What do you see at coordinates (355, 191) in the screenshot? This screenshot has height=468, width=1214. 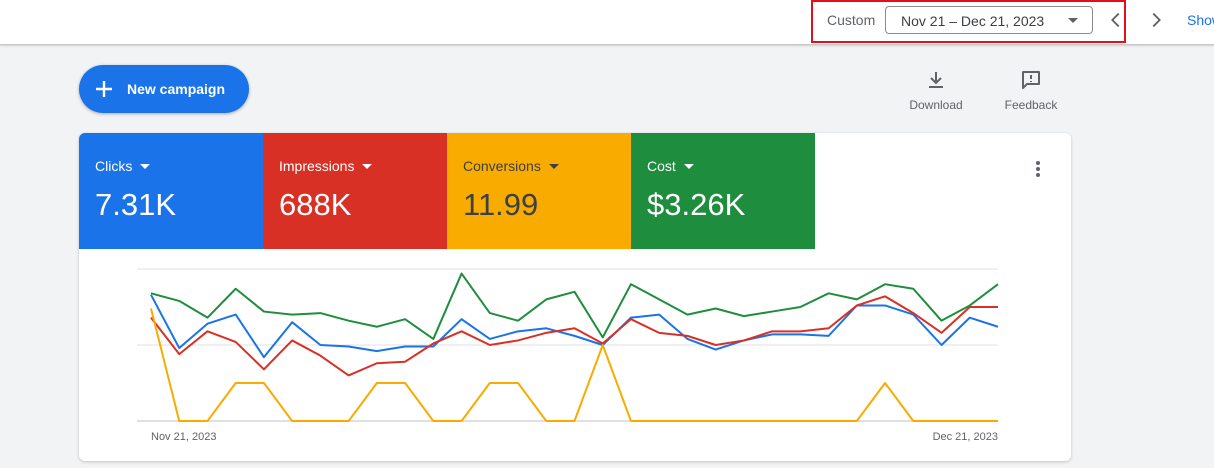 I see `metric-impressions: Impressions 688K` at bounding box center [355, 191].